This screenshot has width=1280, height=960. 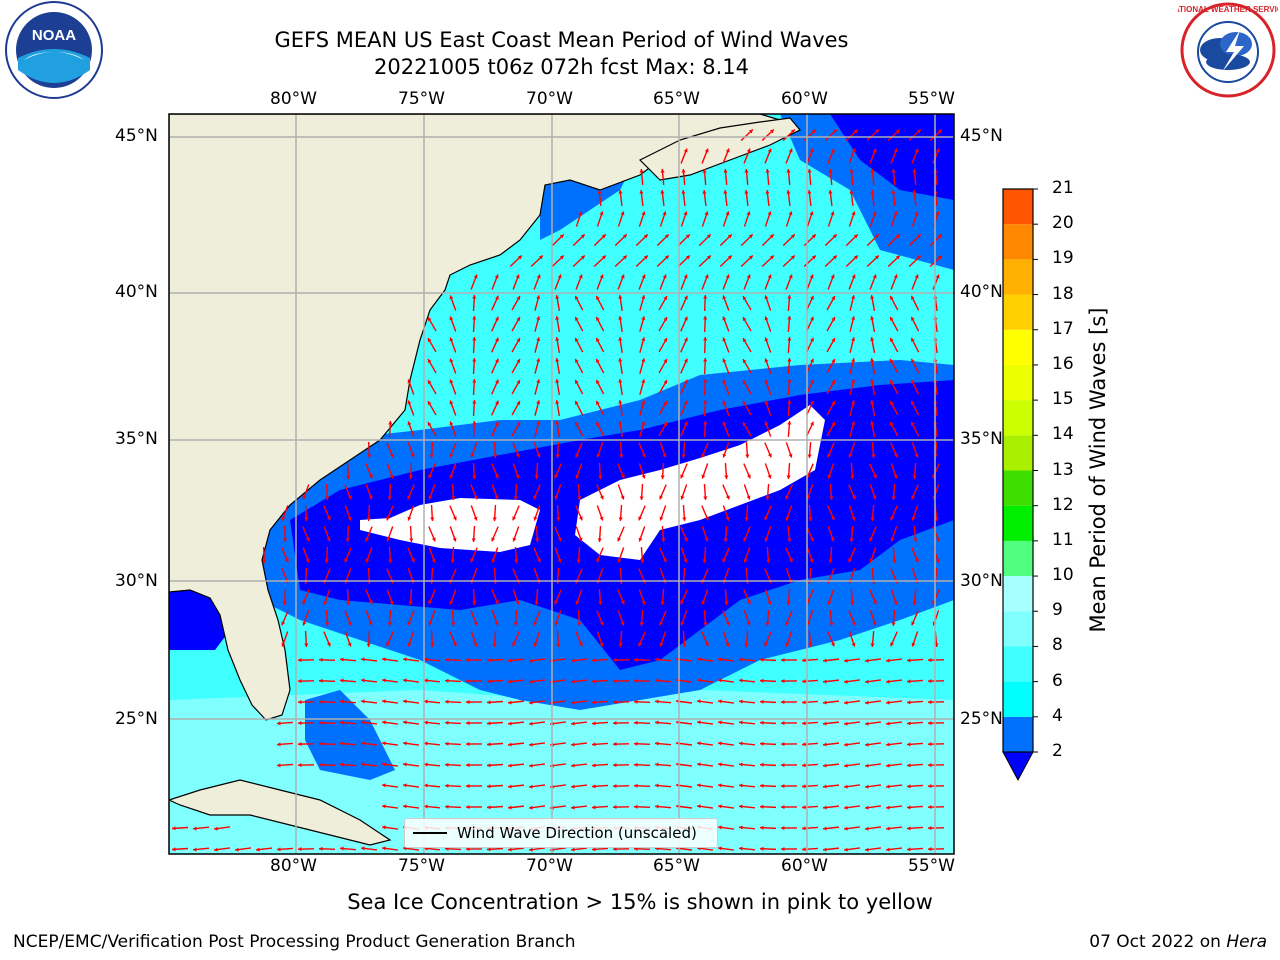 What do you see at coordinates (1246, 942) in the screenshot?
I see `machine-name: Hera` at bounding box center [1246, 942].